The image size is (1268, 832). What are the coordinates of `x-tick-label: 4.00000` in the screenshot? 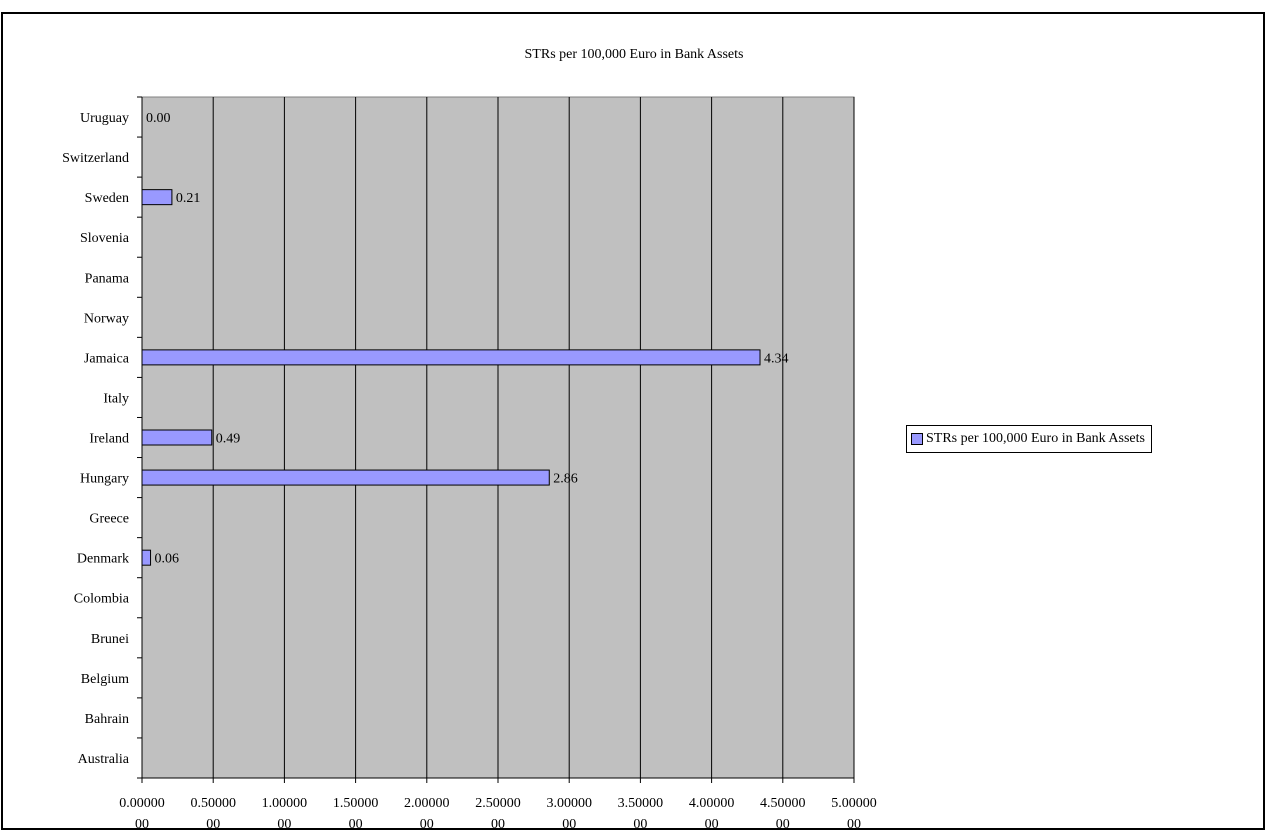 It's located at (712, 803).